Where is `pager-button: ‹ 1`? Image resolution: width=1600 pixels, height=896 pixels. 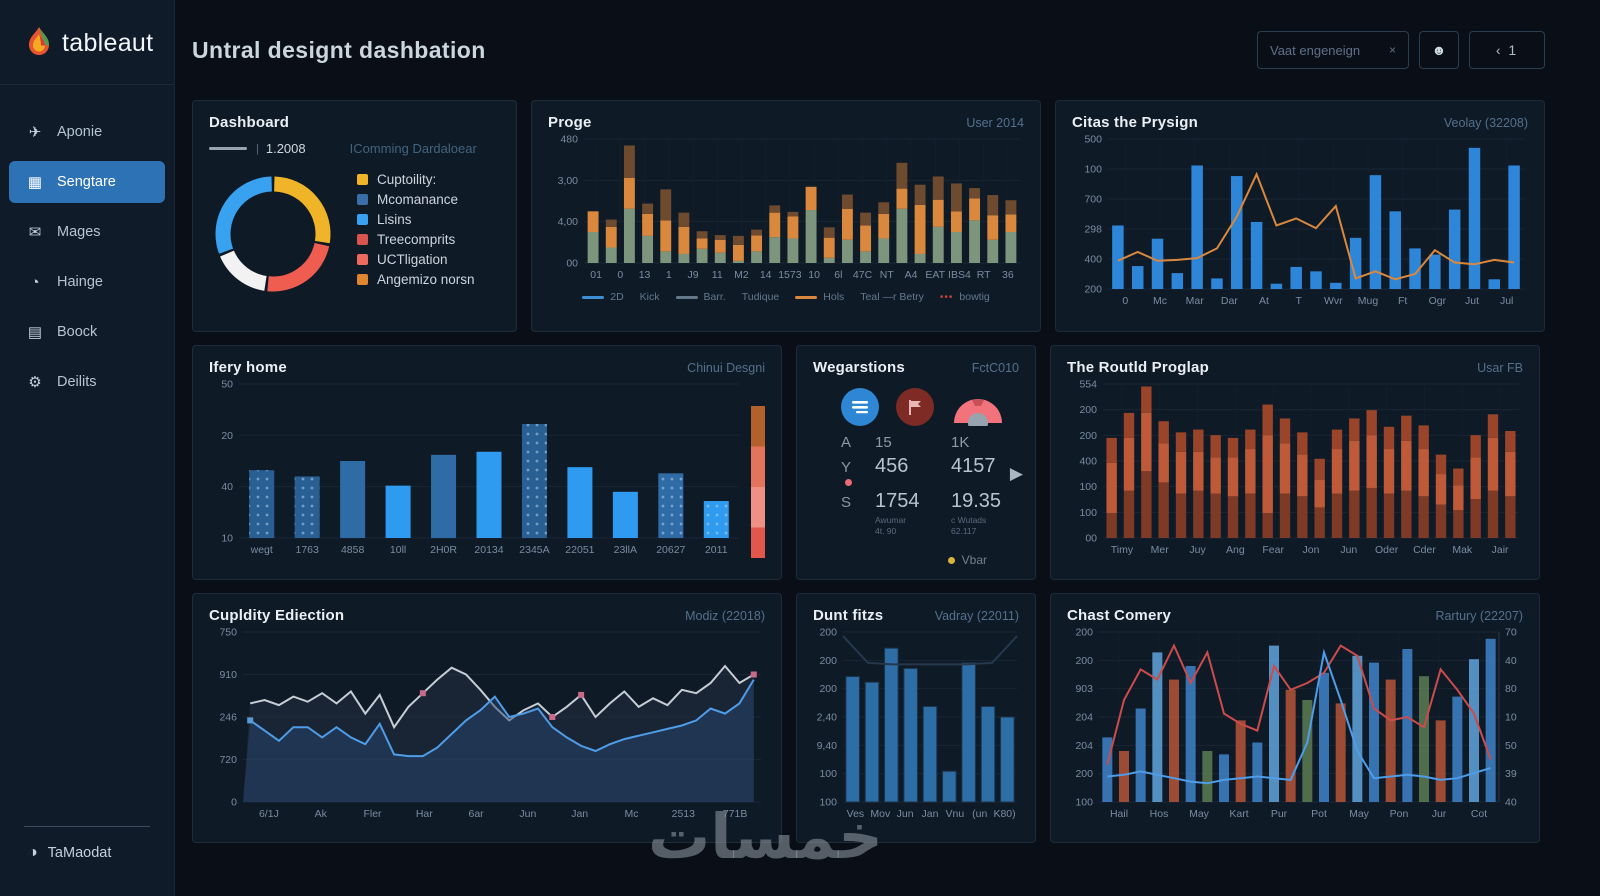
pager-button: ‹ 1 is located at coordinates (1507, 50).